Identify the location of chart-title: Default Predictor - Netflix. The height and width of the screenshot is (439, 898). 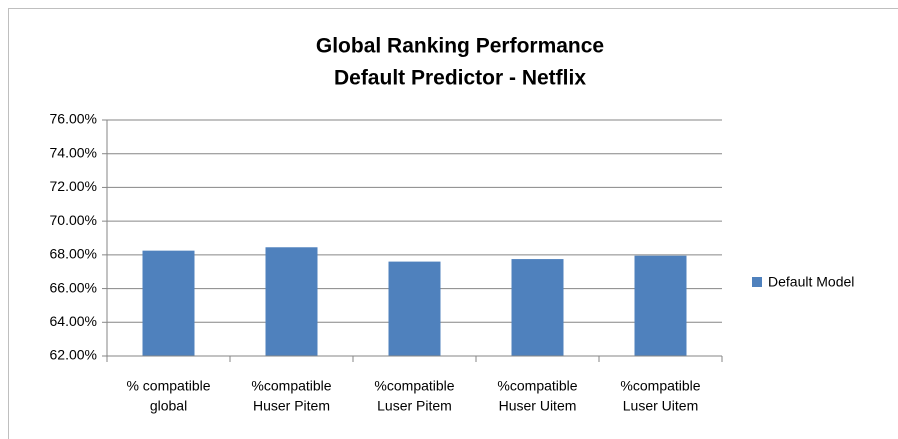
(460, 78).